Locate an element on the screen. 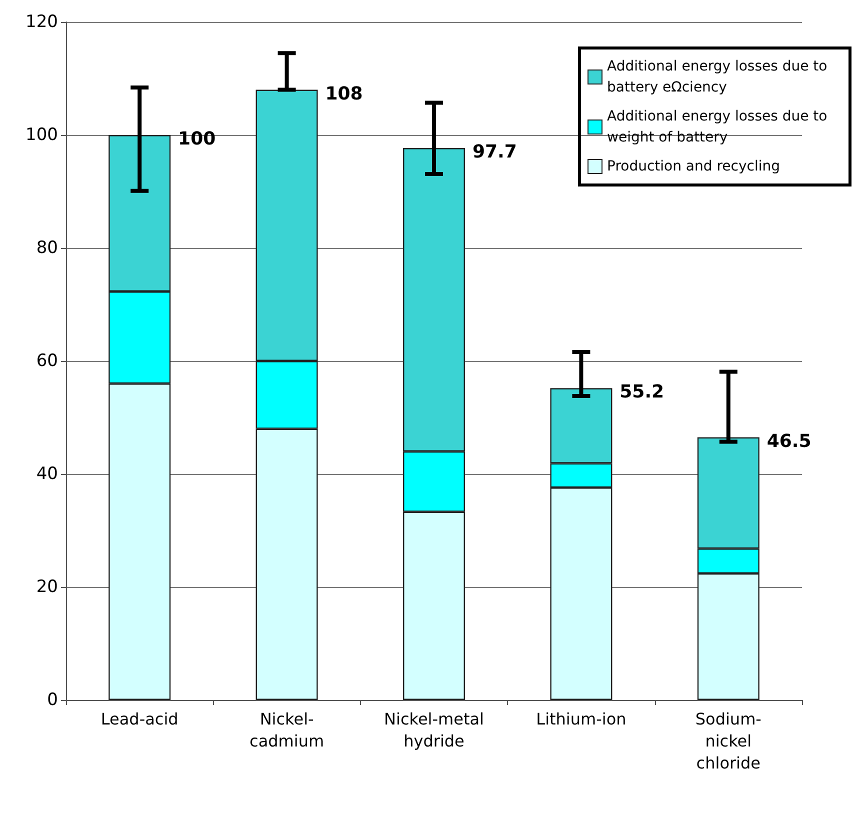  y-tick-label: 100 is located at coordinates (42, 135).